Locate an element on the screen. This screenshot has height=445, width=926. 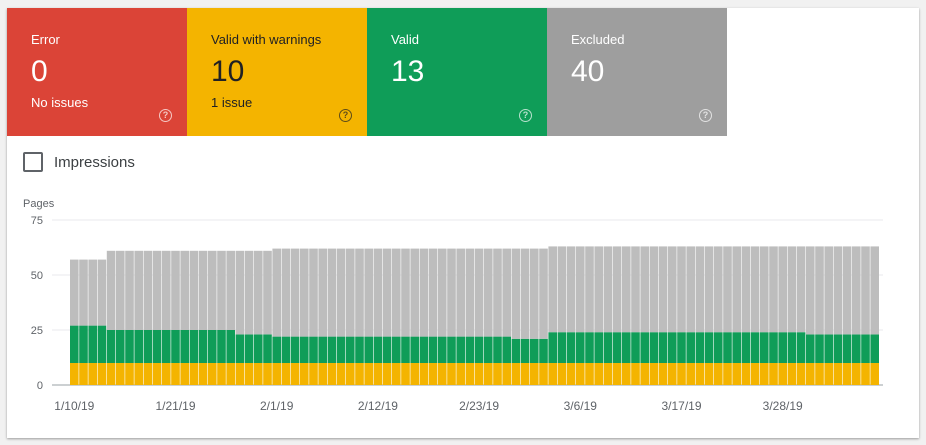
impressions-checkbox is located at coordinates (33, 162).